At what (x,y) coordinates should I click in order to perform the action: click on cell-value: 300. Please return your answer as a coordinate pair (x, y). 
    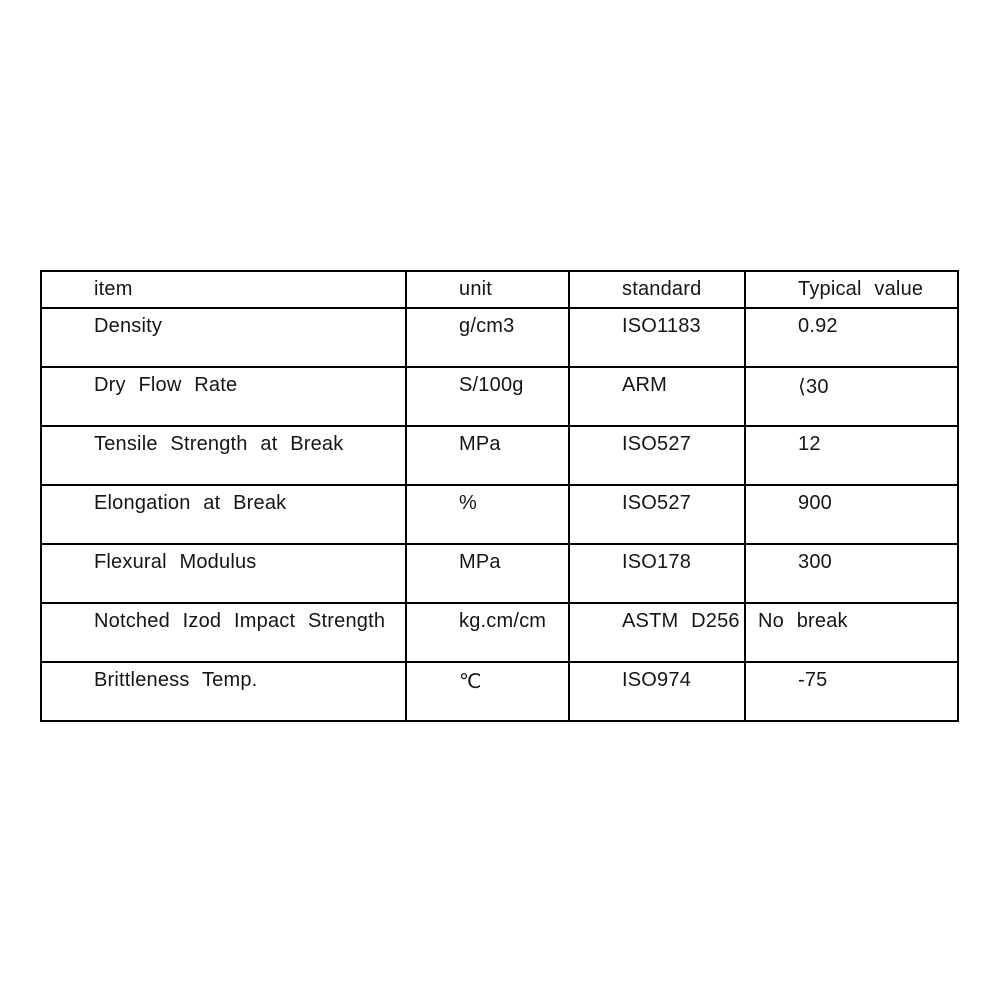
    Looking at the image, I should click on (851, 573).